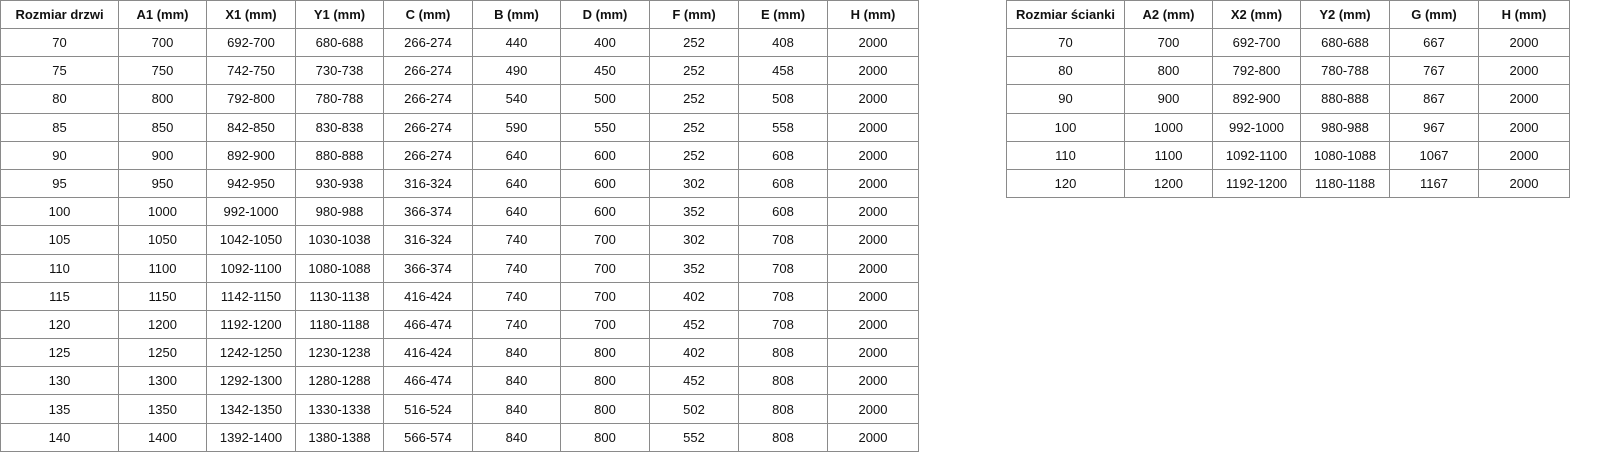 This screenshot has width=1600, height=459. I want to click on table-cell: 1042-1050, so click(251, 240).